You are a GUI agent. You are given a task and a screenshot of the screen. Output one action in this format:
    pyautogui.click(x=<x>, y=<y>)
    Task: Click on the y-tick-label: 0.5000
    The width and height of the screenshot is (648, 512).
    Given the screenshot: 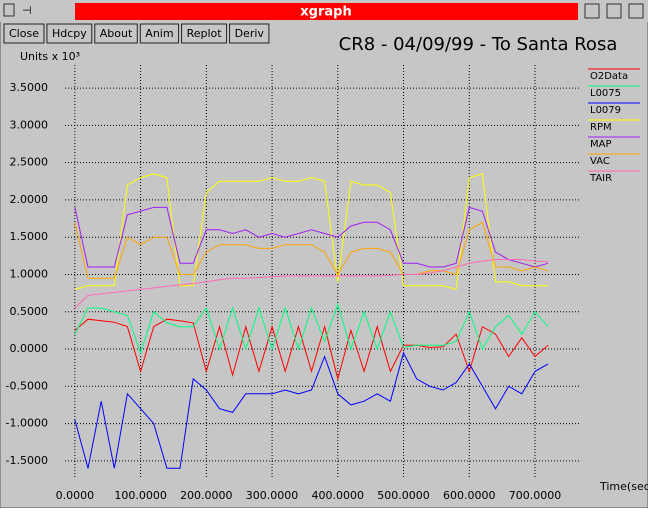 What is the action you would take?
    pyautogui.click(x=29, y=311)
    